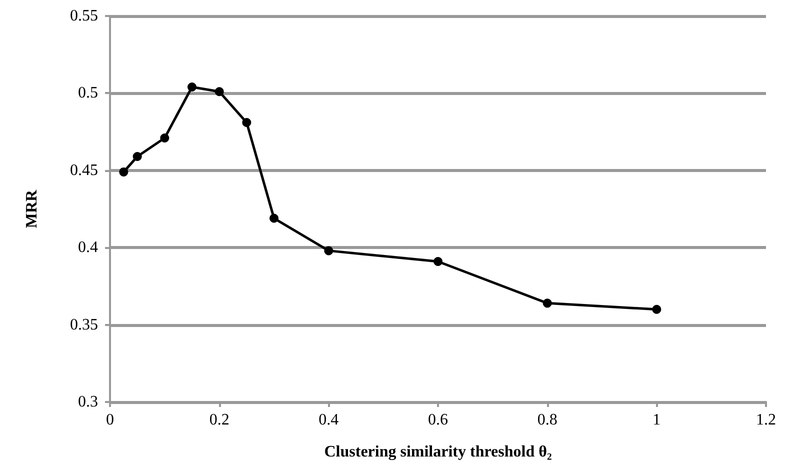 This screenshot has width=792, height=466. Describe the element at coordinates (84, 170) in the screenshot. I see `y-tick-label: 0.45` at that location.